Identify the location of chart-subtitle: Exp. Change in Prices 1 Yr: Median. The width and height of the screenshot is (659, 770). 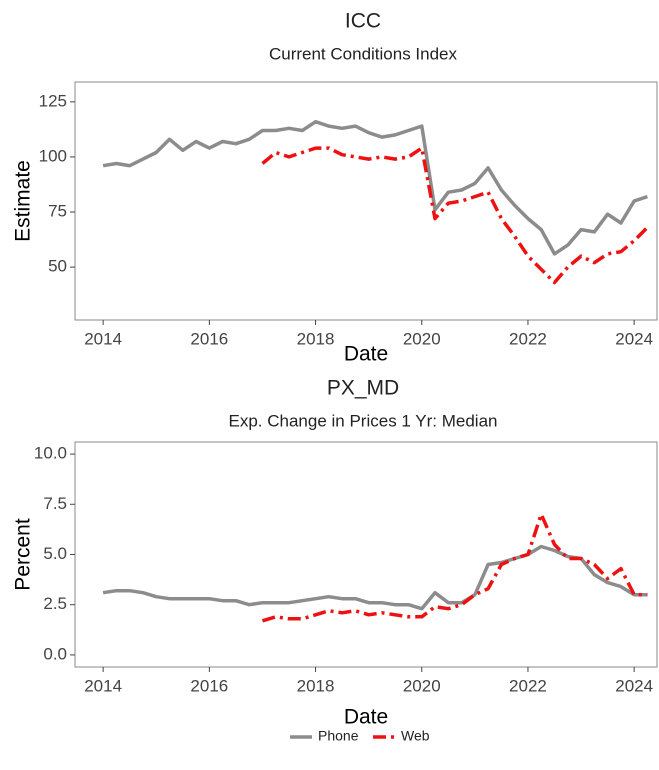
(363, 420).